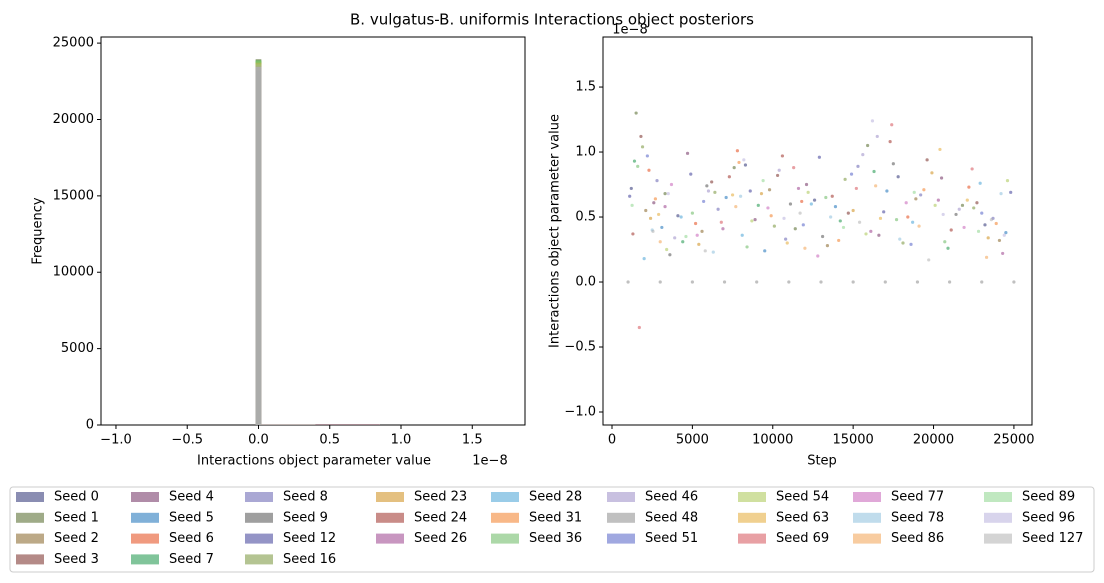 Image resolution: width=1104 pixels, height=583 pixels. I want to click on legend-label: Seed 5, so click(191, 517).